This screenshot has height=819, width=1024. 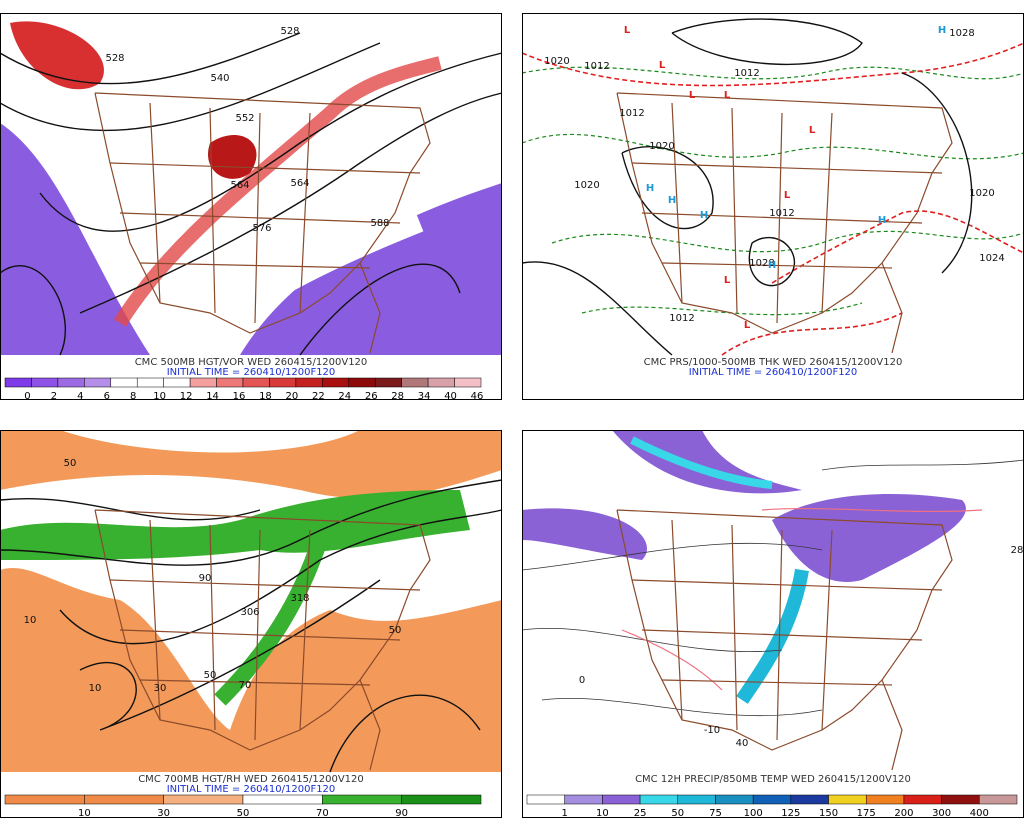 What do you see at coordinates (163, 813) in the screenshot?
I see `legend-label: 30` at bounding box center [163, 813].